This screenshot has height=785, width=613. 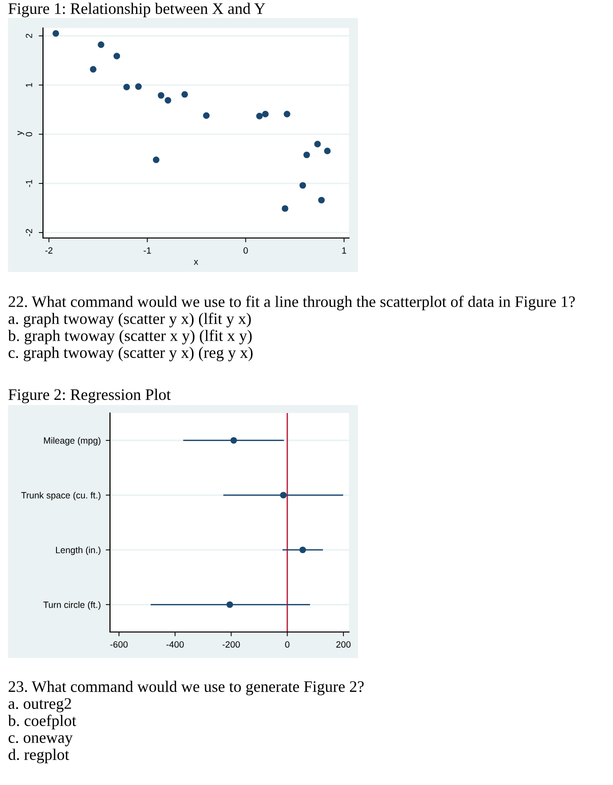 I want to click on text: d. regplot, so click(x=39, y=756).